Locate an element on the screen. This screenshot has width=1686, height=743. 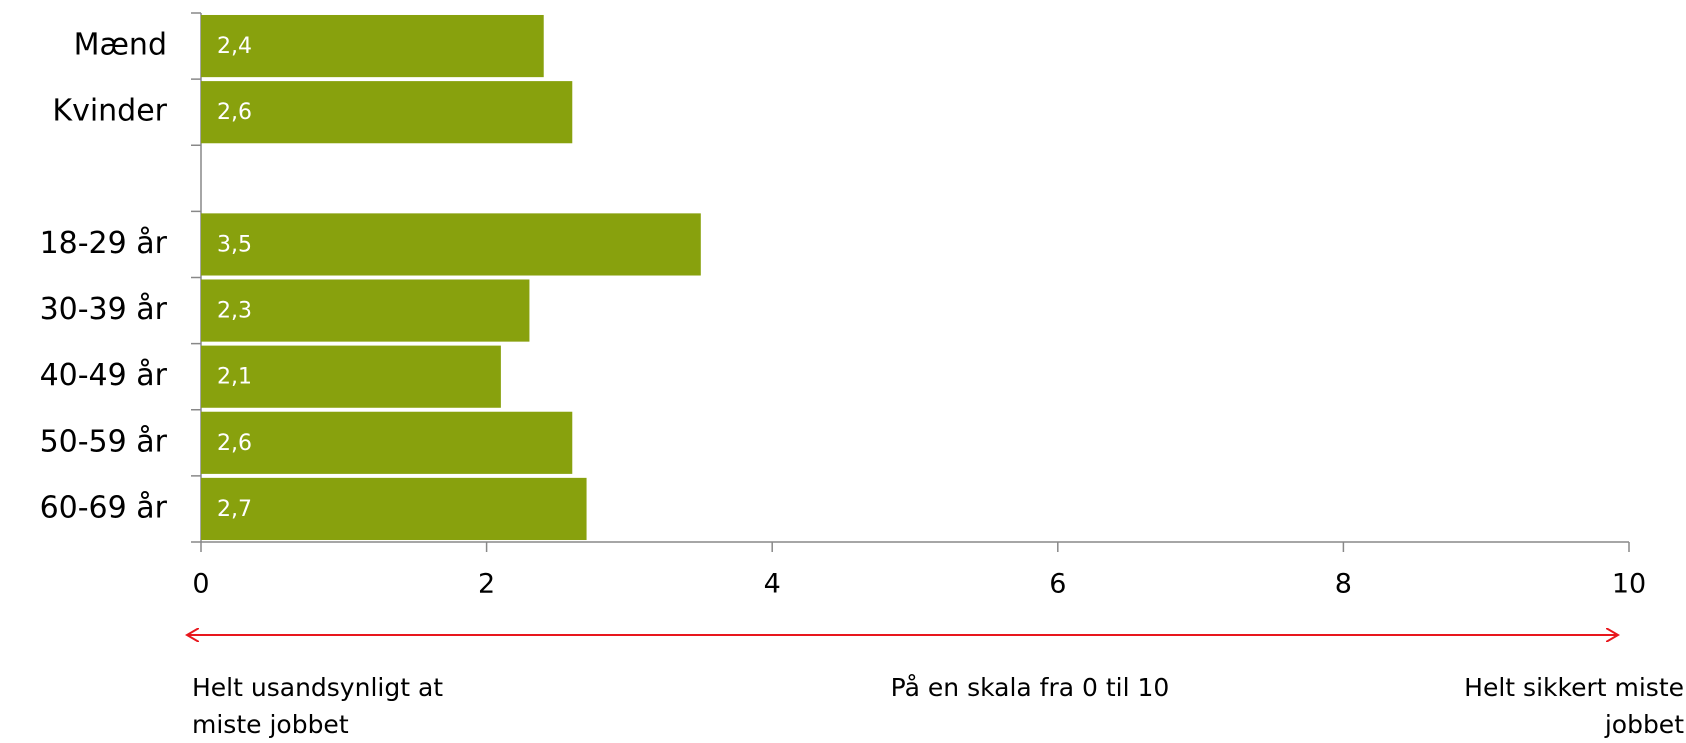
y-tick-label: 60-69 år is located at coordinates (104, 507).